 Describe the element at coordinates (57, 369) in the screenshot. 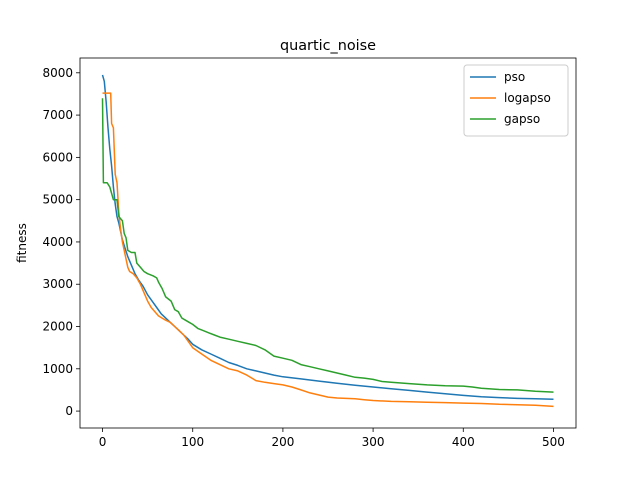

I see `y-tick-label: 1000` at that location.